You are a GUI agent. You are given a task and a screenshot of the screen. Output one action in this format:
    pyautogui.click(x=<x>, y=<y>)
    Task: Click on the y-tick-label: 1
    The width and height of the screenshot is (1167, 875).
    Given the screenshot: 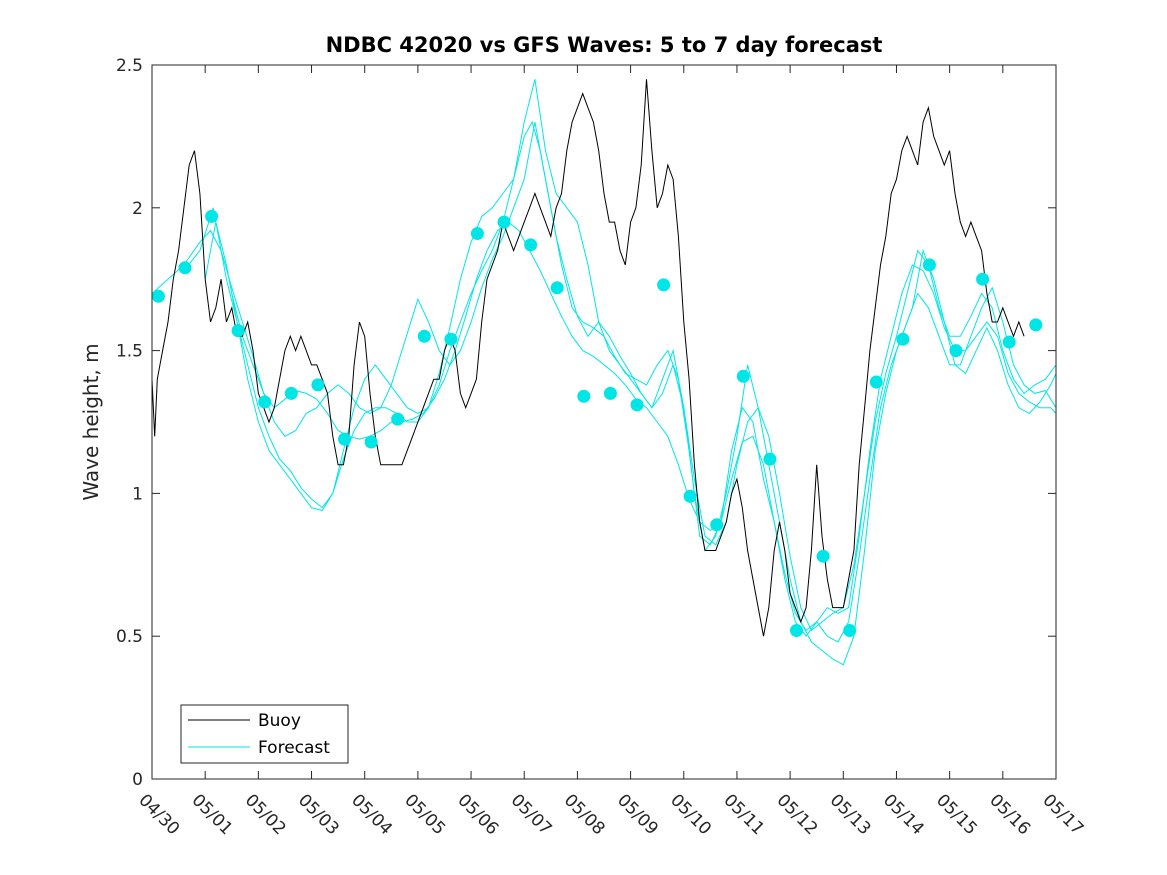 What is the action you would take?
    pyautogui.click(x=137, y=494)
    